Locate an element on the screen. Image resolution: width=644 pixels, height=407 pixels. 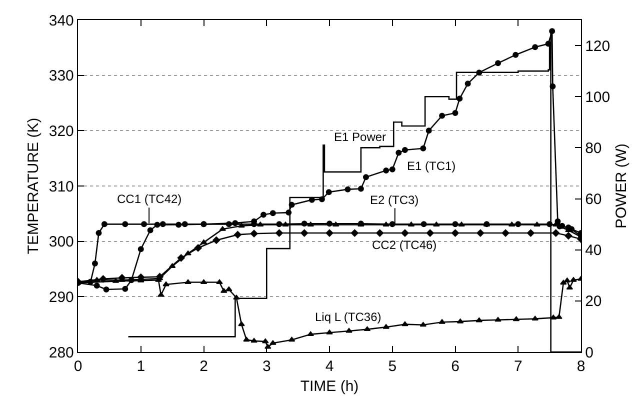
y2-tick-label: 100 is located at coordinates (597, 97).